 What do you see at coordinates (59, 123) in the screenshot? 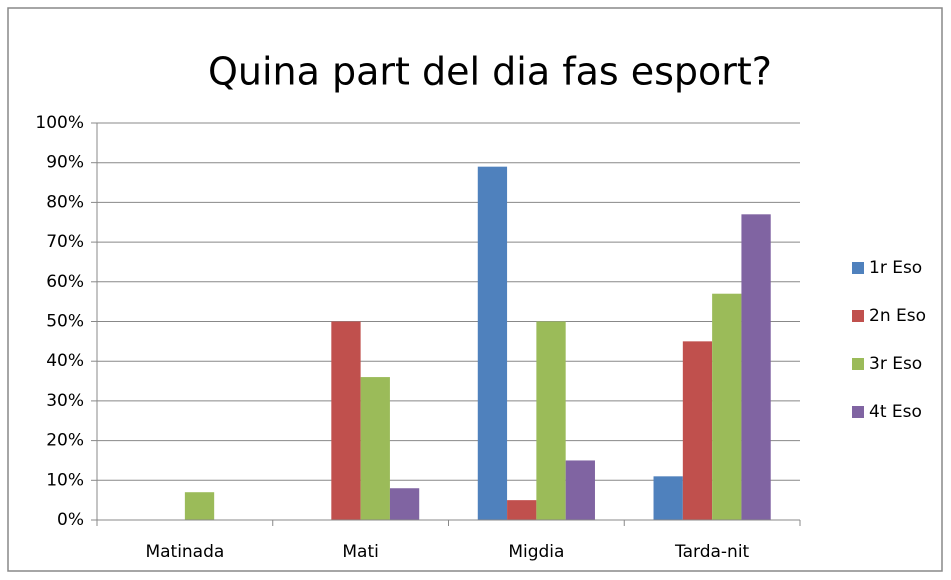
I see `y-tick-label: 100%` at bounding box center [59, 123].